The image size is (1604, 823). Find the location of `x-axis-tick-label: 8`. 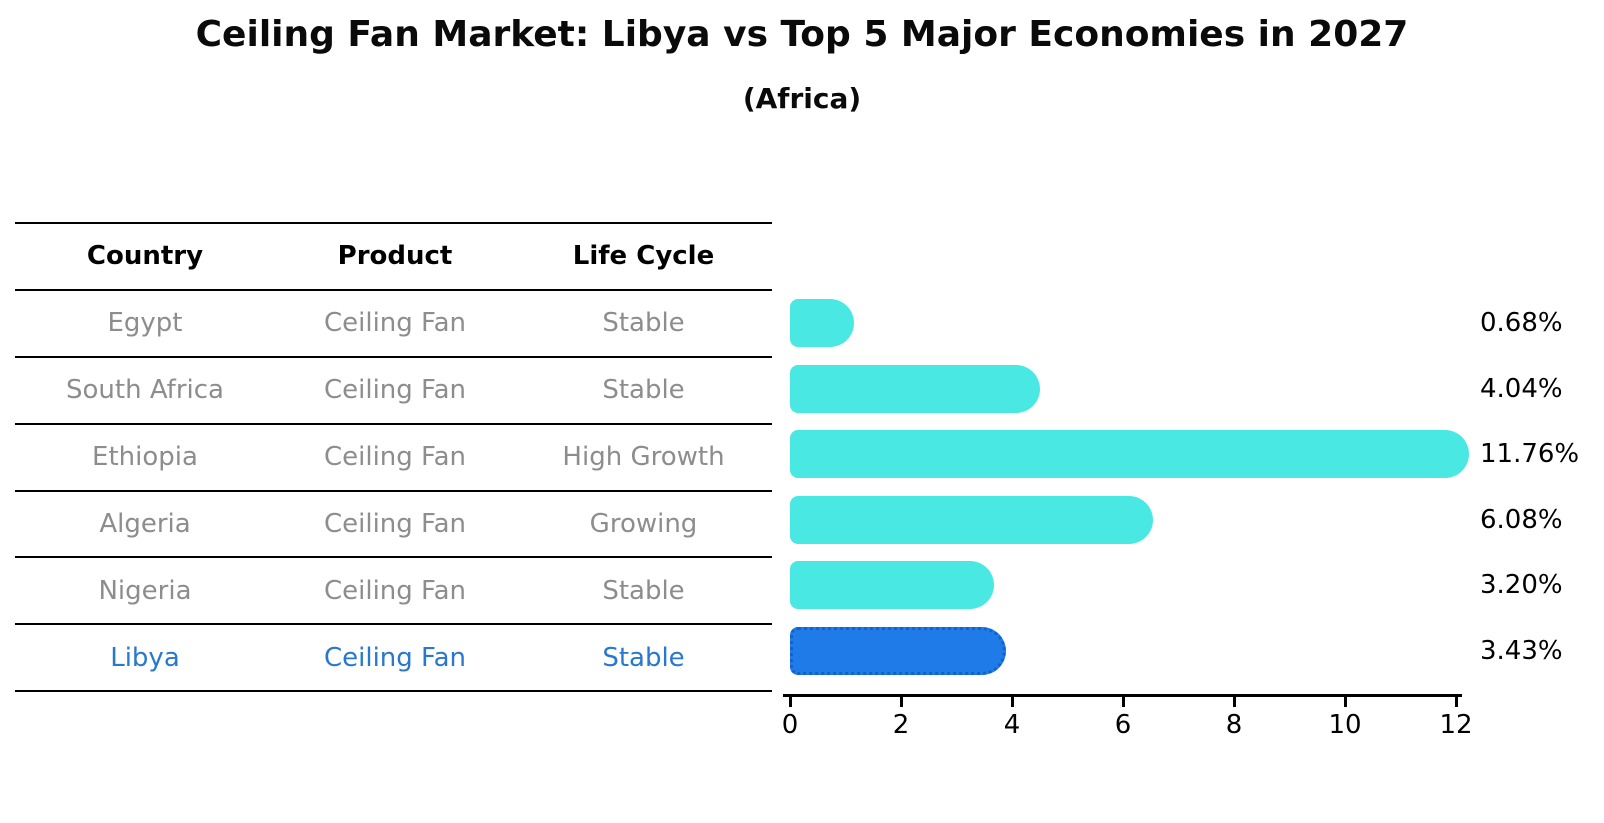

x-axis-tick-label: 8 is located at coordinates (1234, 725).